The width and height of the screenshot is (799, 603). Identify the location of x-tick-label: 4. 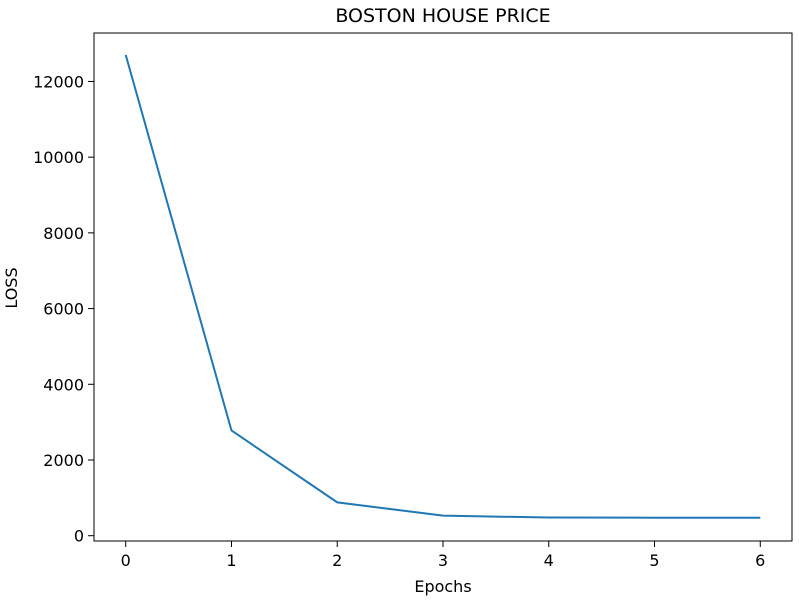
(549, 560).